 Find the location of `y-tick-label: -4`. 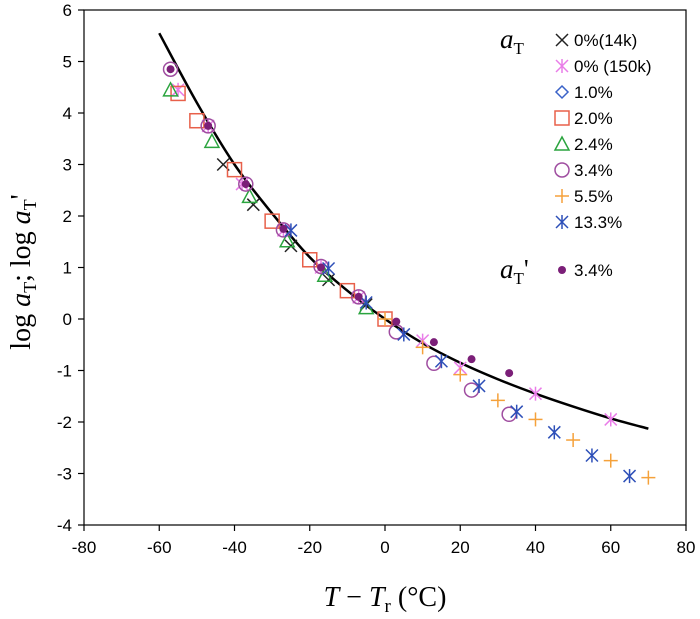

y-tick-label: -4 is located at coordinates (64, 525).